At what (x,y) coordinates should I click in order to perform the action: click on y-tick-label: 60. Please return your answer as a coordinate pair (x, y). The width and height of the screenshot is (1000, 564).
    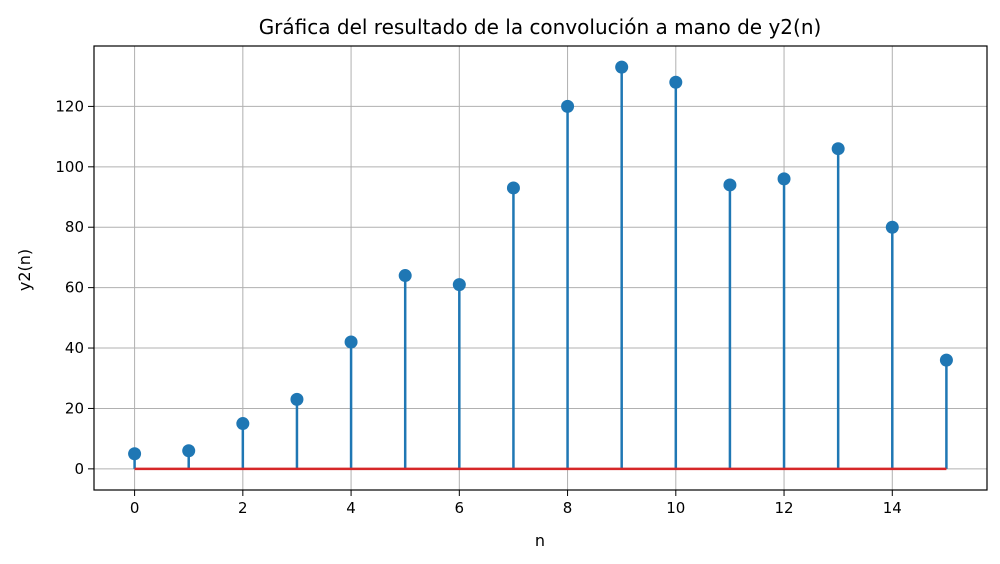
    Looking at the image, I should click on (74, 288).